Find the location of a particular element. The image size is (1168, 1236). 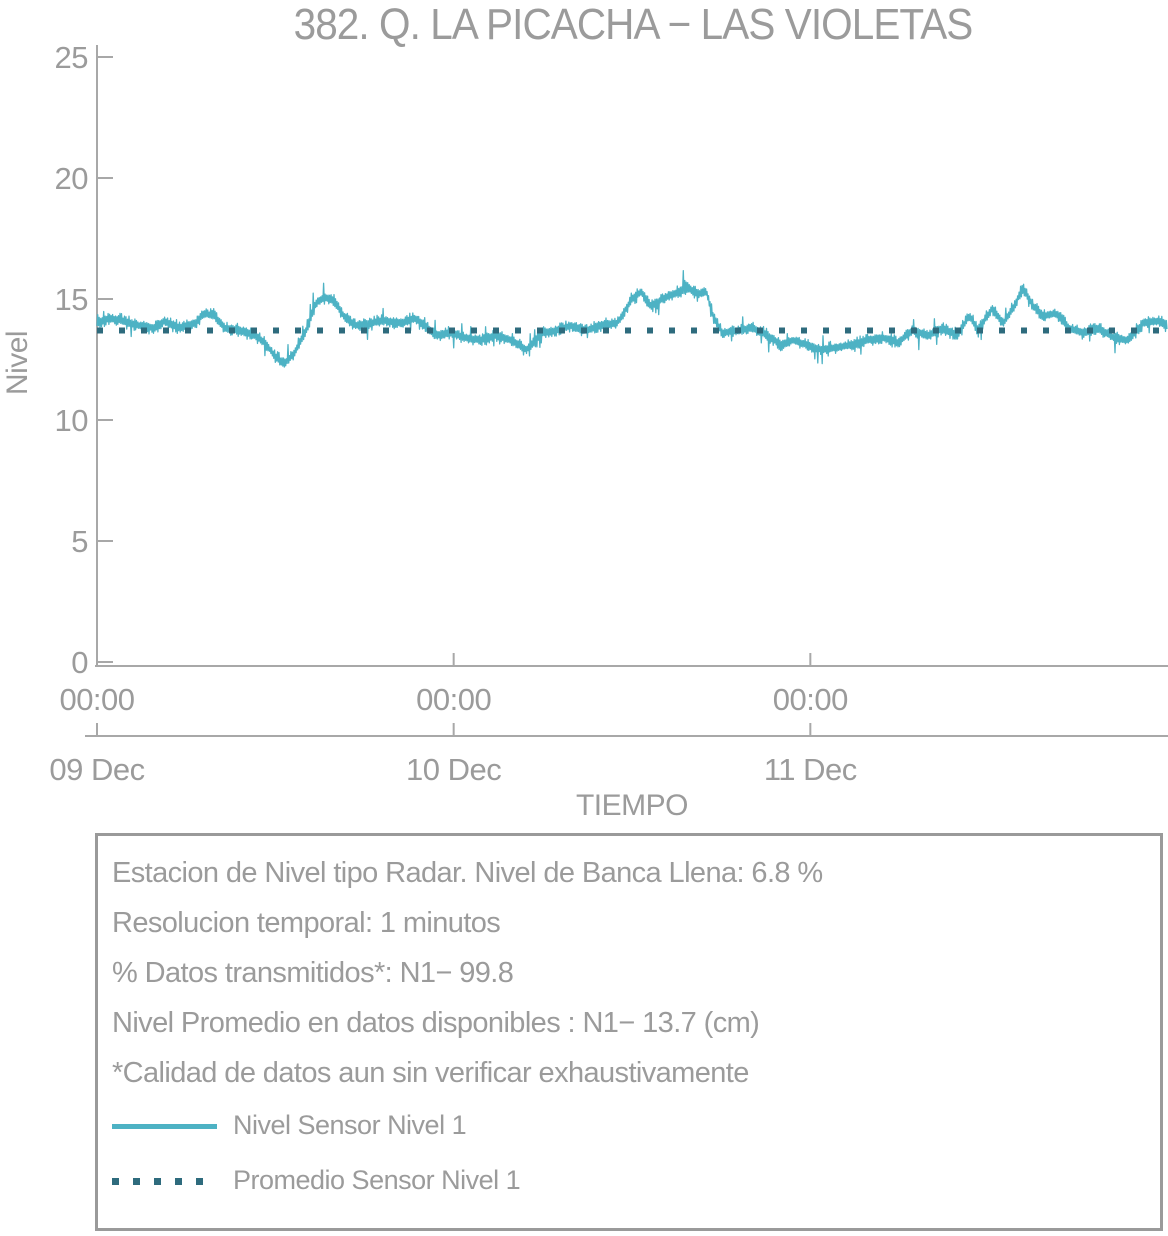

chart-title: 382. Q. LA PICACHA − LAS VIOLETAS is located at coordinates (633, 24).